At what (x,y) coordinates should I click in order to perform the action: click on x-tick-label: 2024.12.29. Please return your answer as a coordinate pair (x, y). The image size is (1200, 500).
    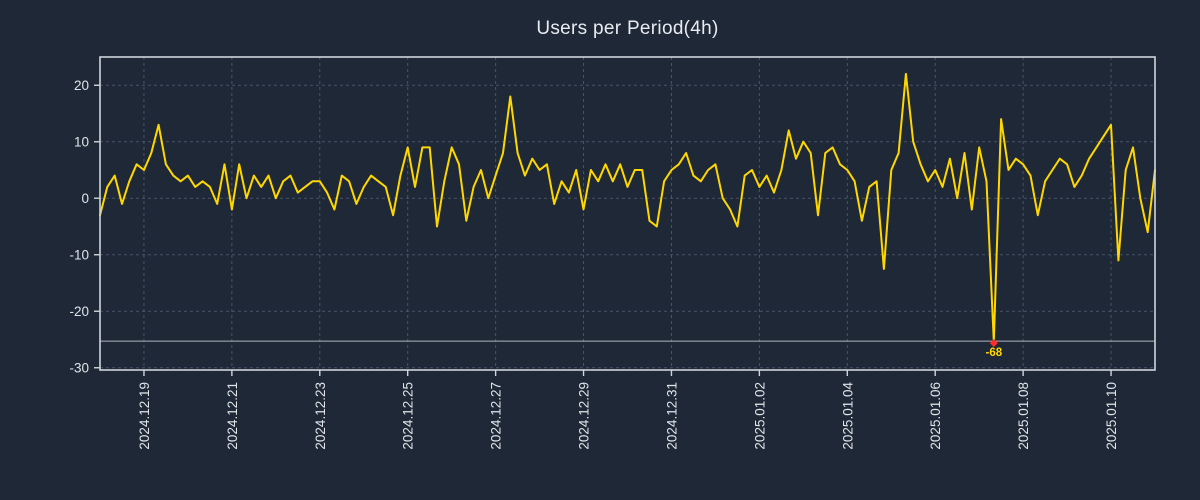
    Looking at the image, I should click on (584, 416).